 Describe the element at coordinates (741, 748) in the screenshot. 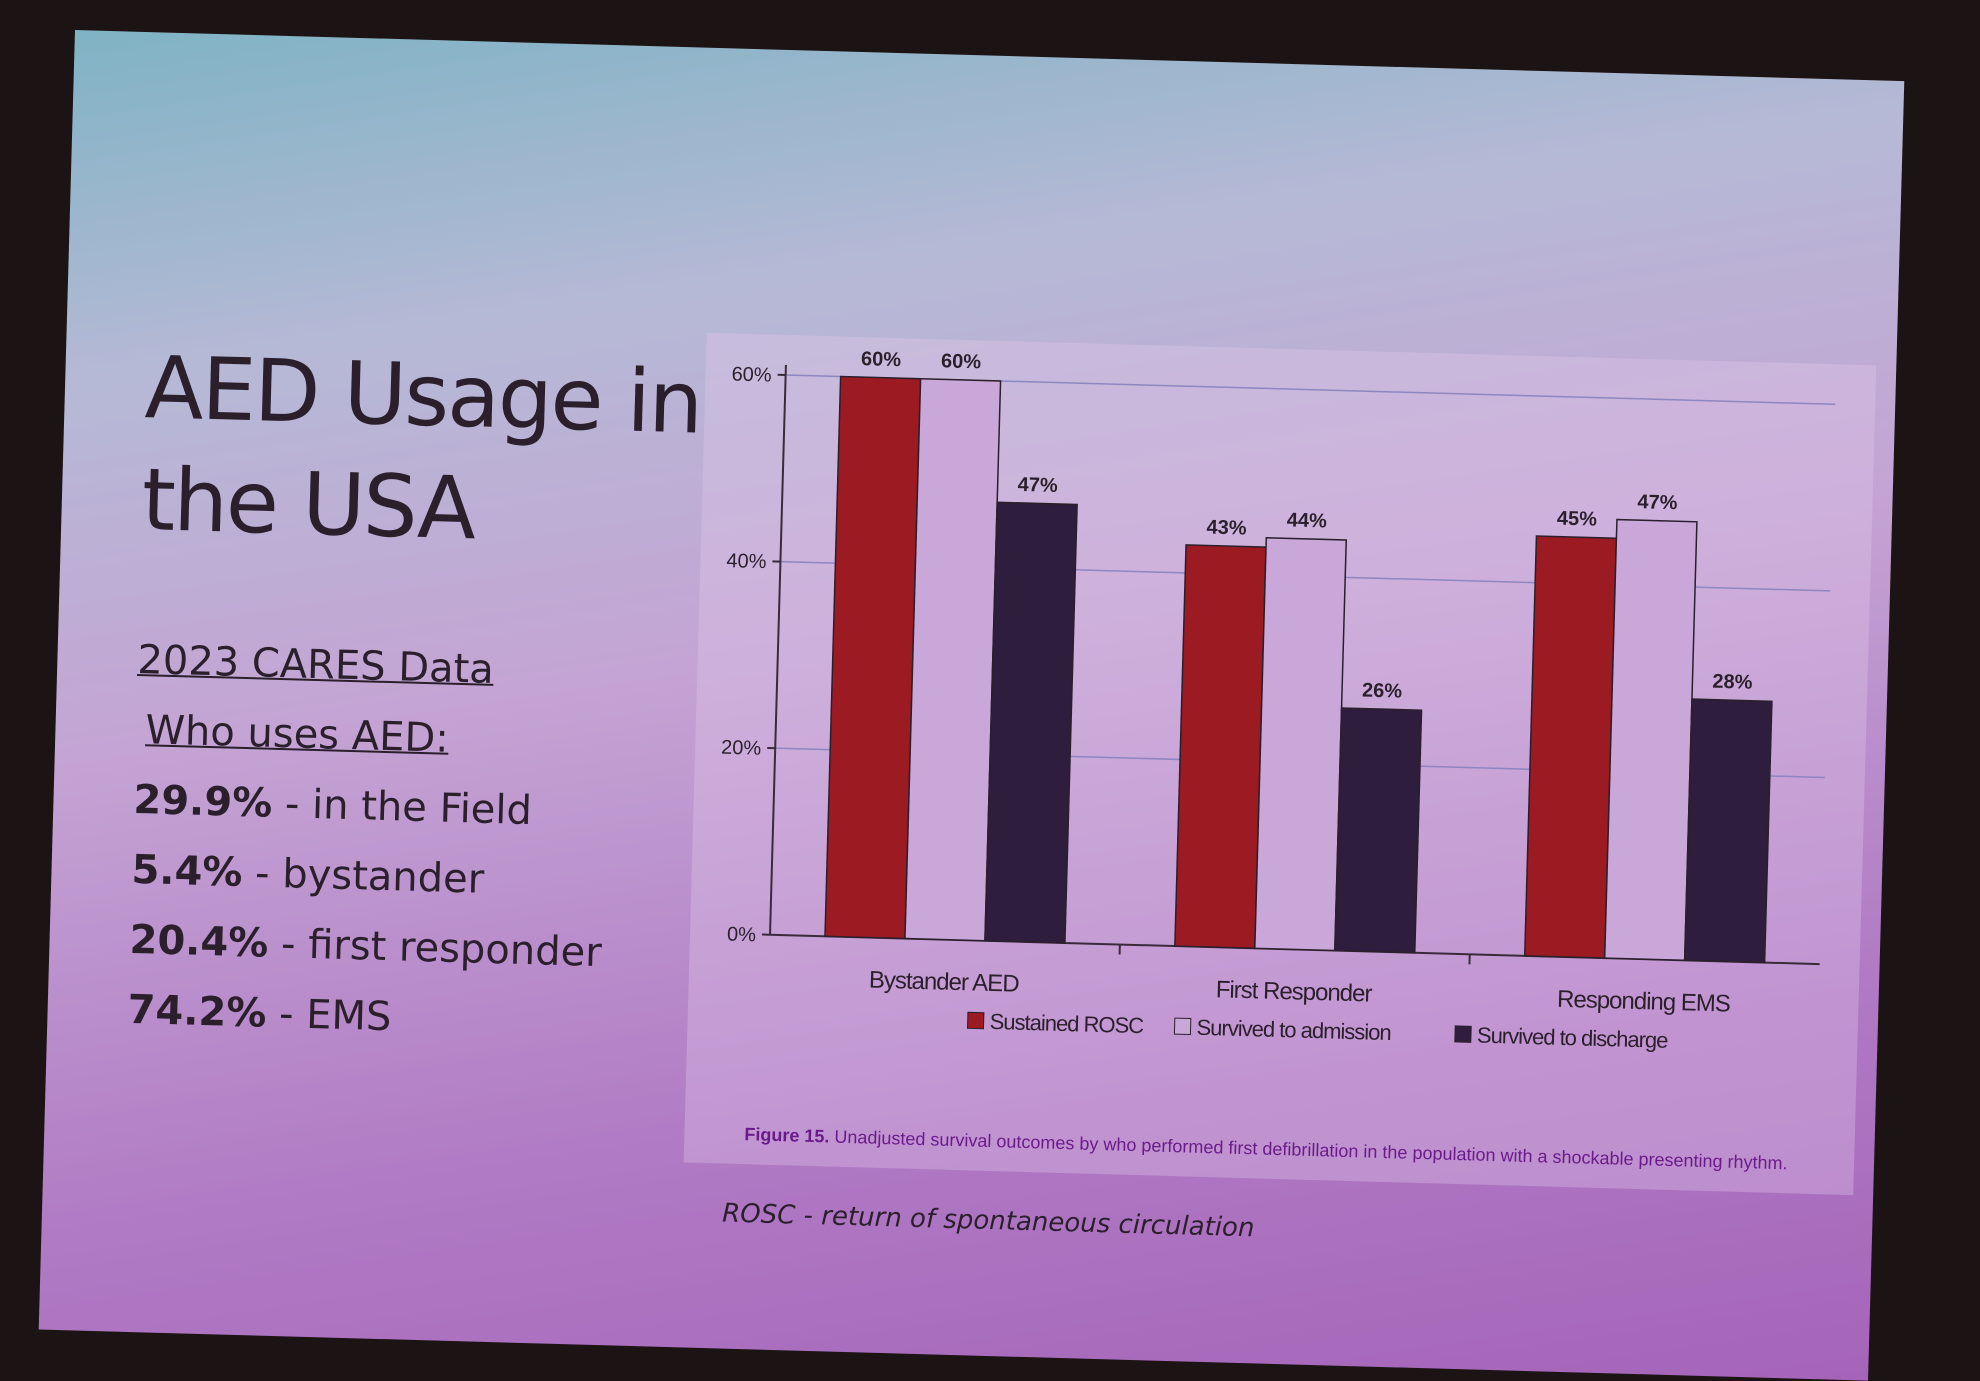

I see `y-tick-label: 20%` at that location.